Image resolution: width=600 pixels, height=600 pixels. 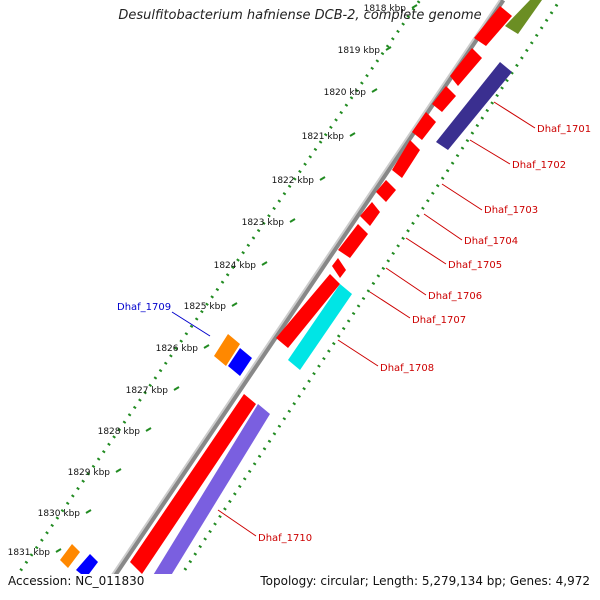 What do you see at coordinates (29, 553) in the screenshot?
I see `kbp-tick-label: 1831 kbp` at bounding box center [29, 553].